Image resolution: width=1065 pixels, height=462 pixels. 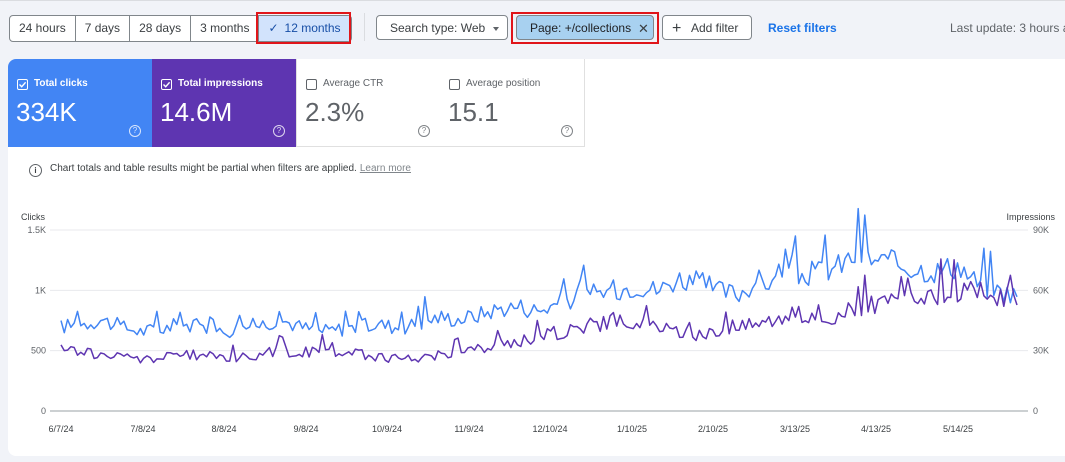 What do you see at coordinates (305, 429) in the screenshot?
I see `x-tick-label: 9/8/24` at bounding box center [305, 429].